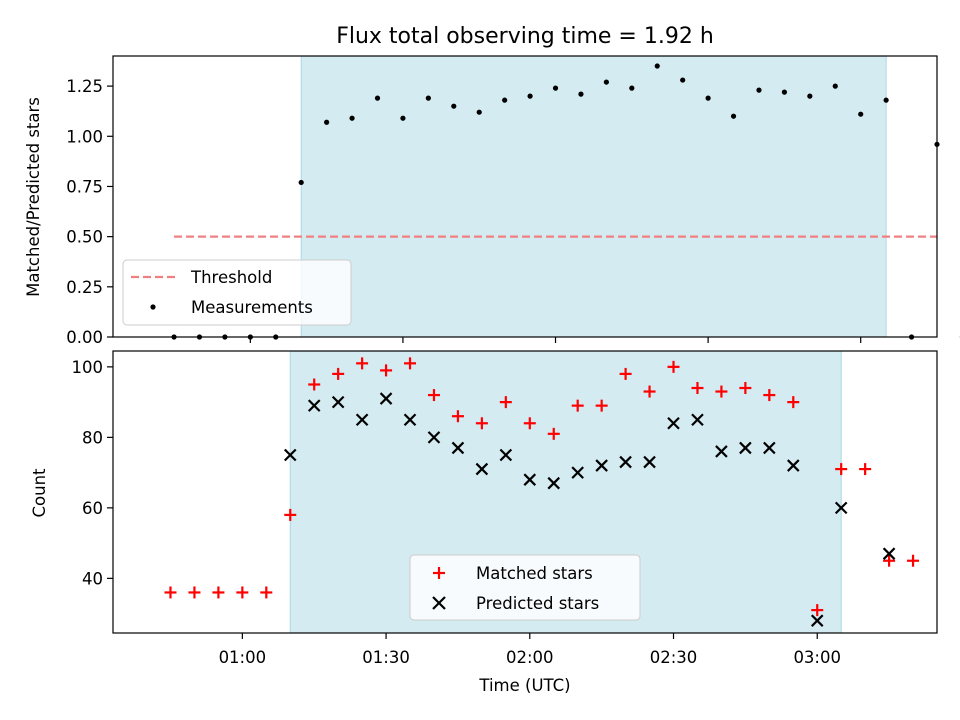 Image resolution: width=960 pixels, height=720 pixels. What do you see at coordinates (537, 603) in the screenshot?
I see `legend-predicted-label: Predicted stars` at bounding box center [537, 603].